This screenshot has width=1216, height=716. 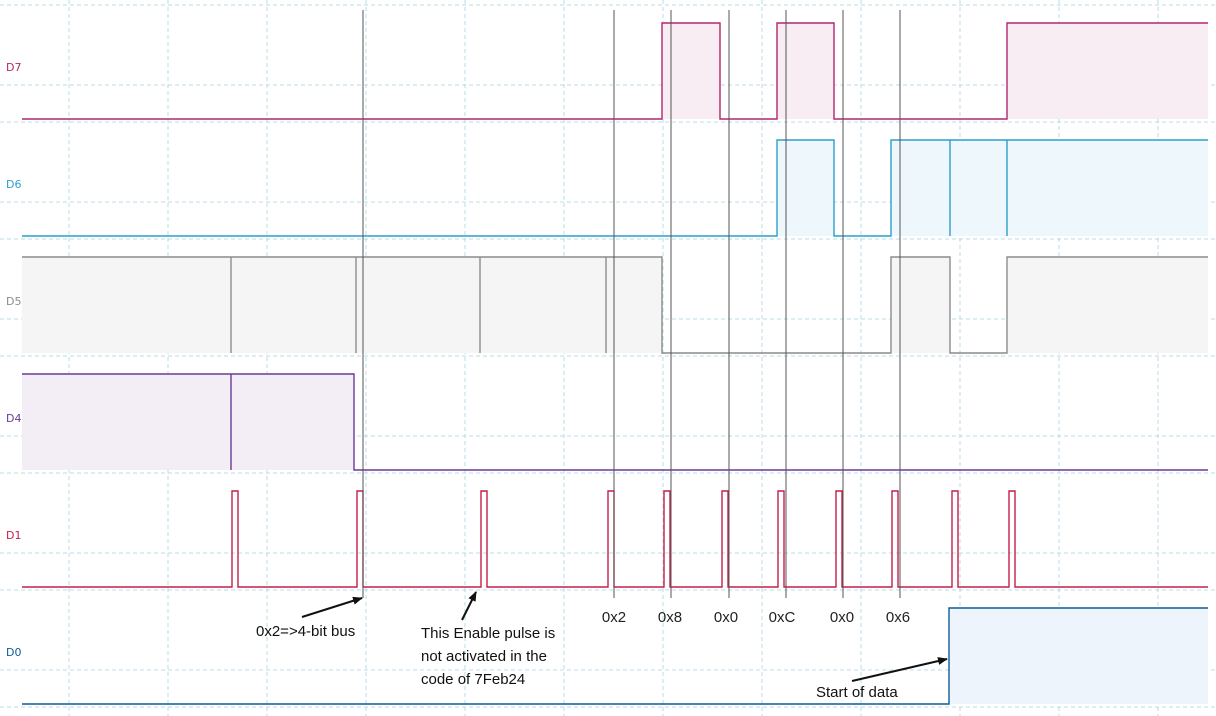 I want to click on channel-labels: D7 D6 D5 D4 D1 D0, so click(x=13, y=360).